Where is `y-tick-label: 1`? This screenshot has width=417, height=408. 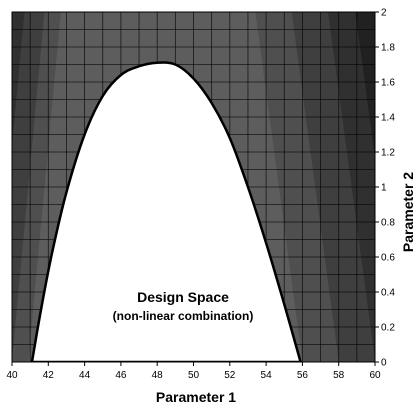
y-tick-label: 1 is located at coordinates (384, 188).